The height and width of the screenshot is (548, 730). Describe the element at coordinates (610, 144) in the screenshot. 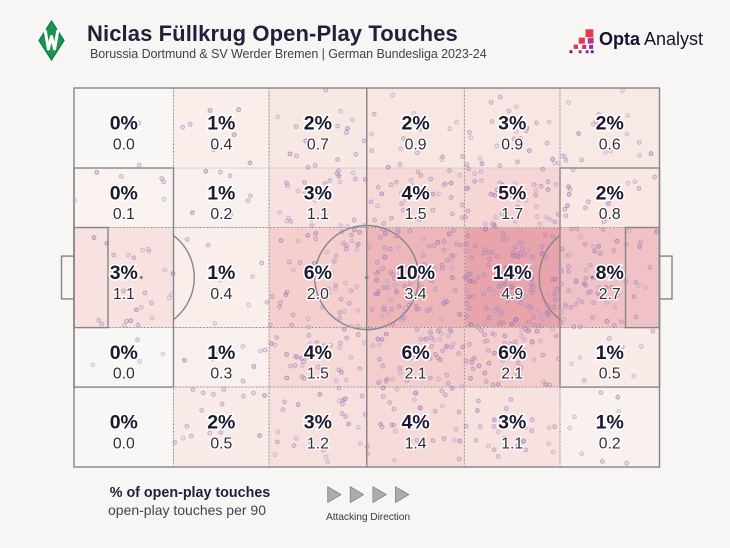

I see `svg-text: 0.6` at that location.